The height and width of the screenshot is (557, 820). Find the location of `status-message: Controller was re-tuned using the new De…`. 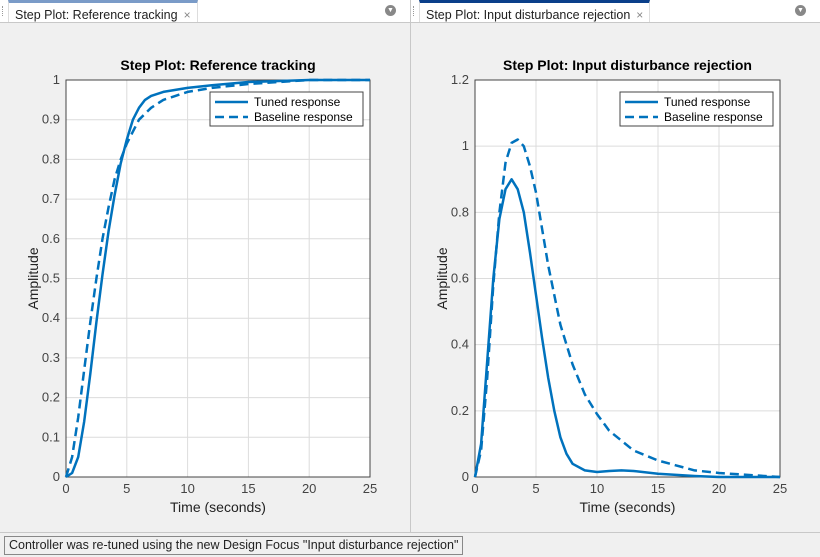

status-message: Controller was re-tuned using the new De… is located at coordinates (234, 545).